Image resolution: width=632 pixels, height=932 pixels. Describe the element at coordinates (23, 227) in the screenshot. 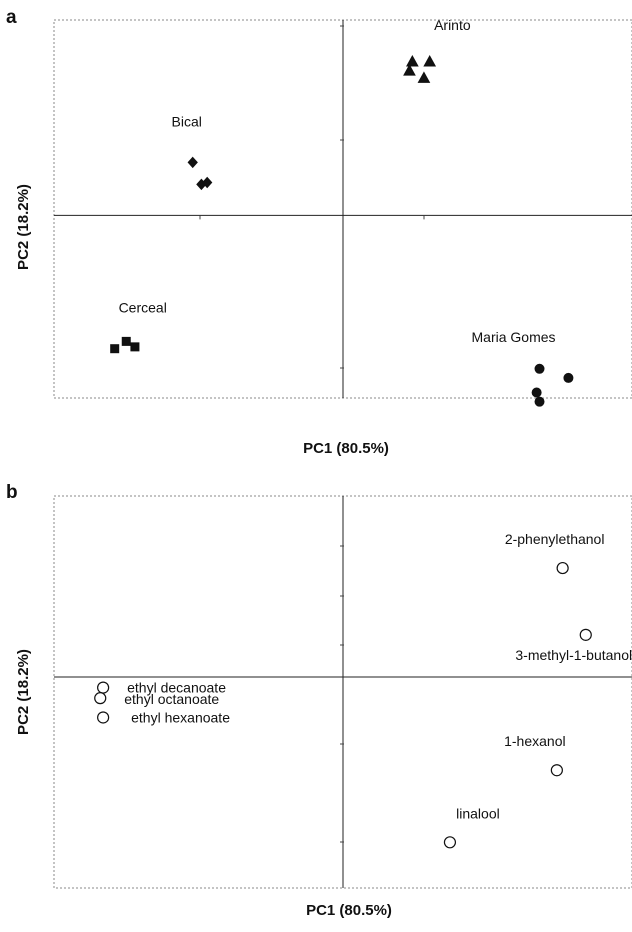

I see `panel-a-y-axis-title: PC2 (18.2%)` at that location.